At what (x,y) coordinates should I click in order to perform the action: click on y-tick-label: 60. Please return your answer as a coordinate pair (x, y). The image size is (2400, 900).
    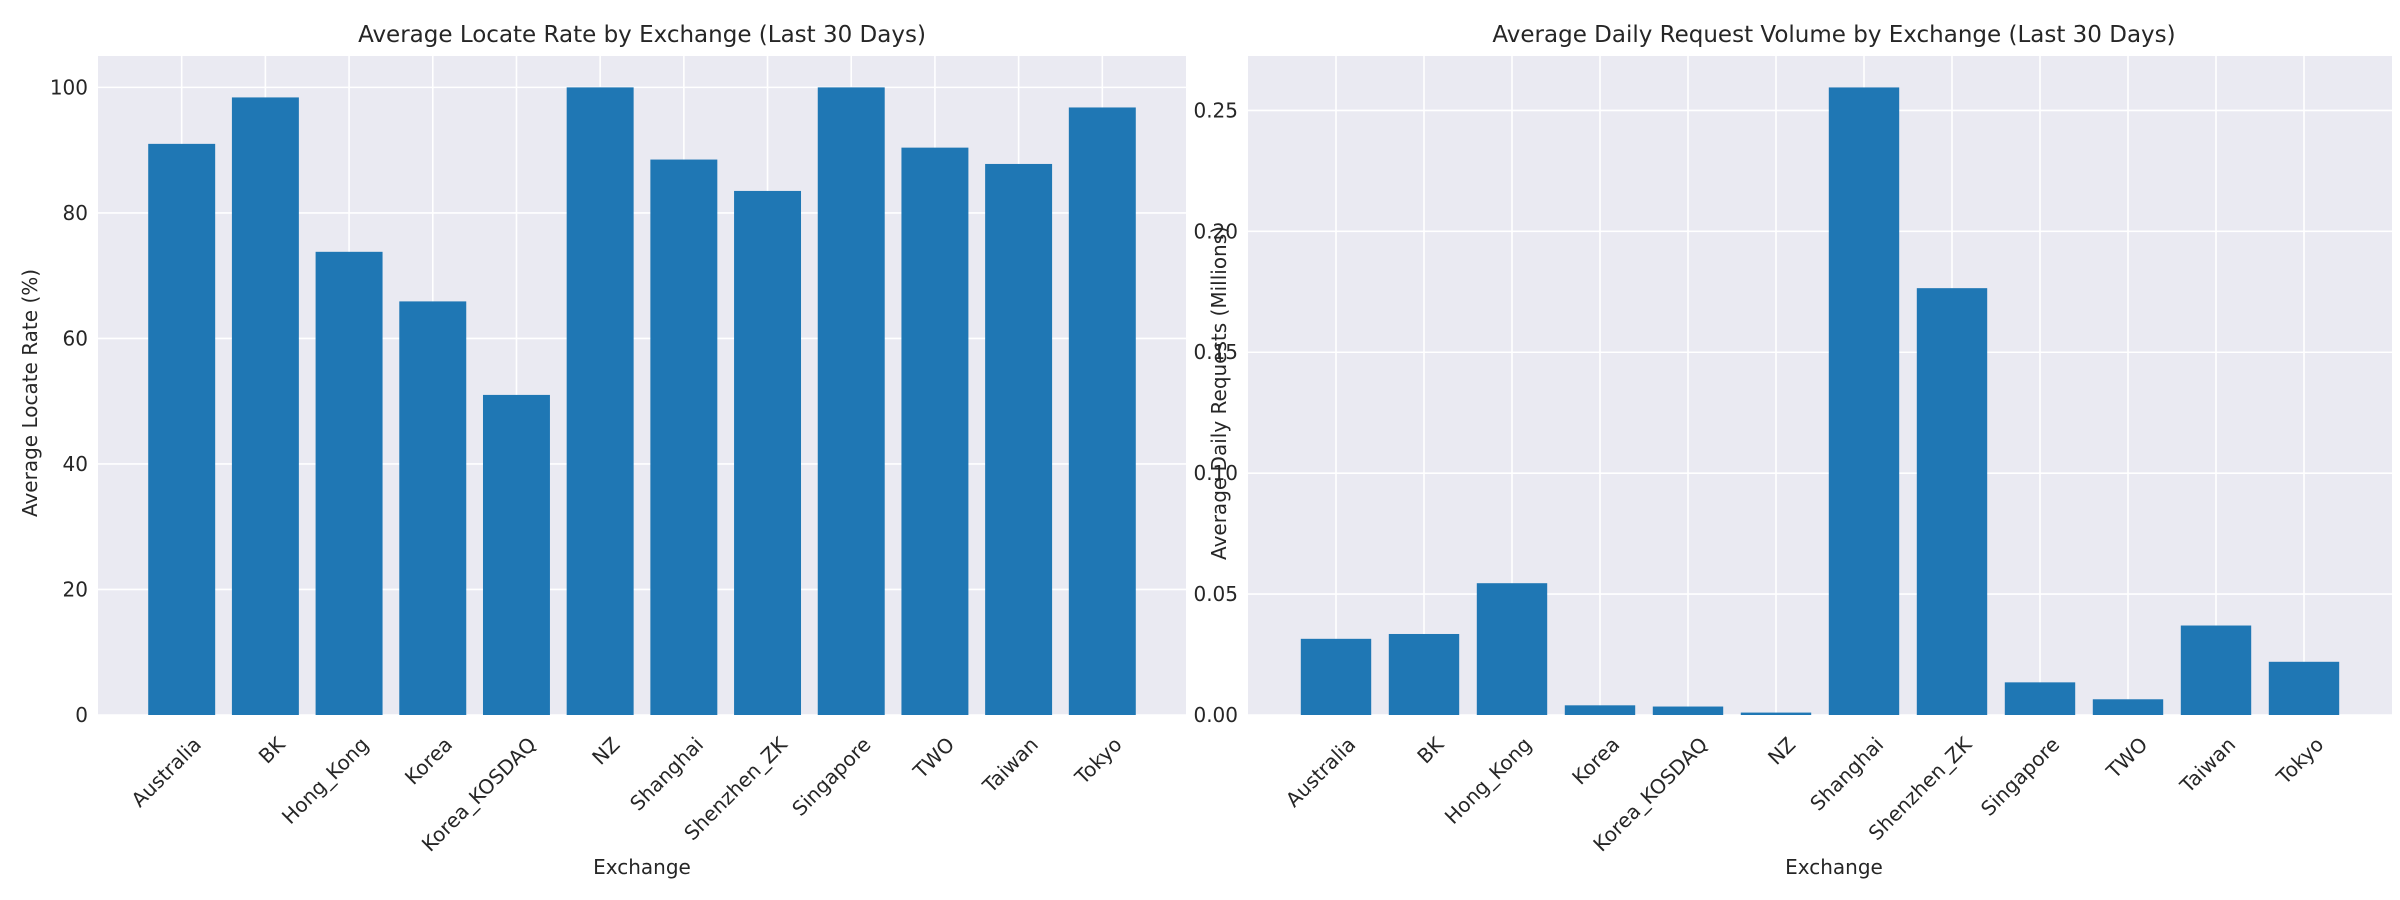
    Looking at the image, I should click on (75, 338).